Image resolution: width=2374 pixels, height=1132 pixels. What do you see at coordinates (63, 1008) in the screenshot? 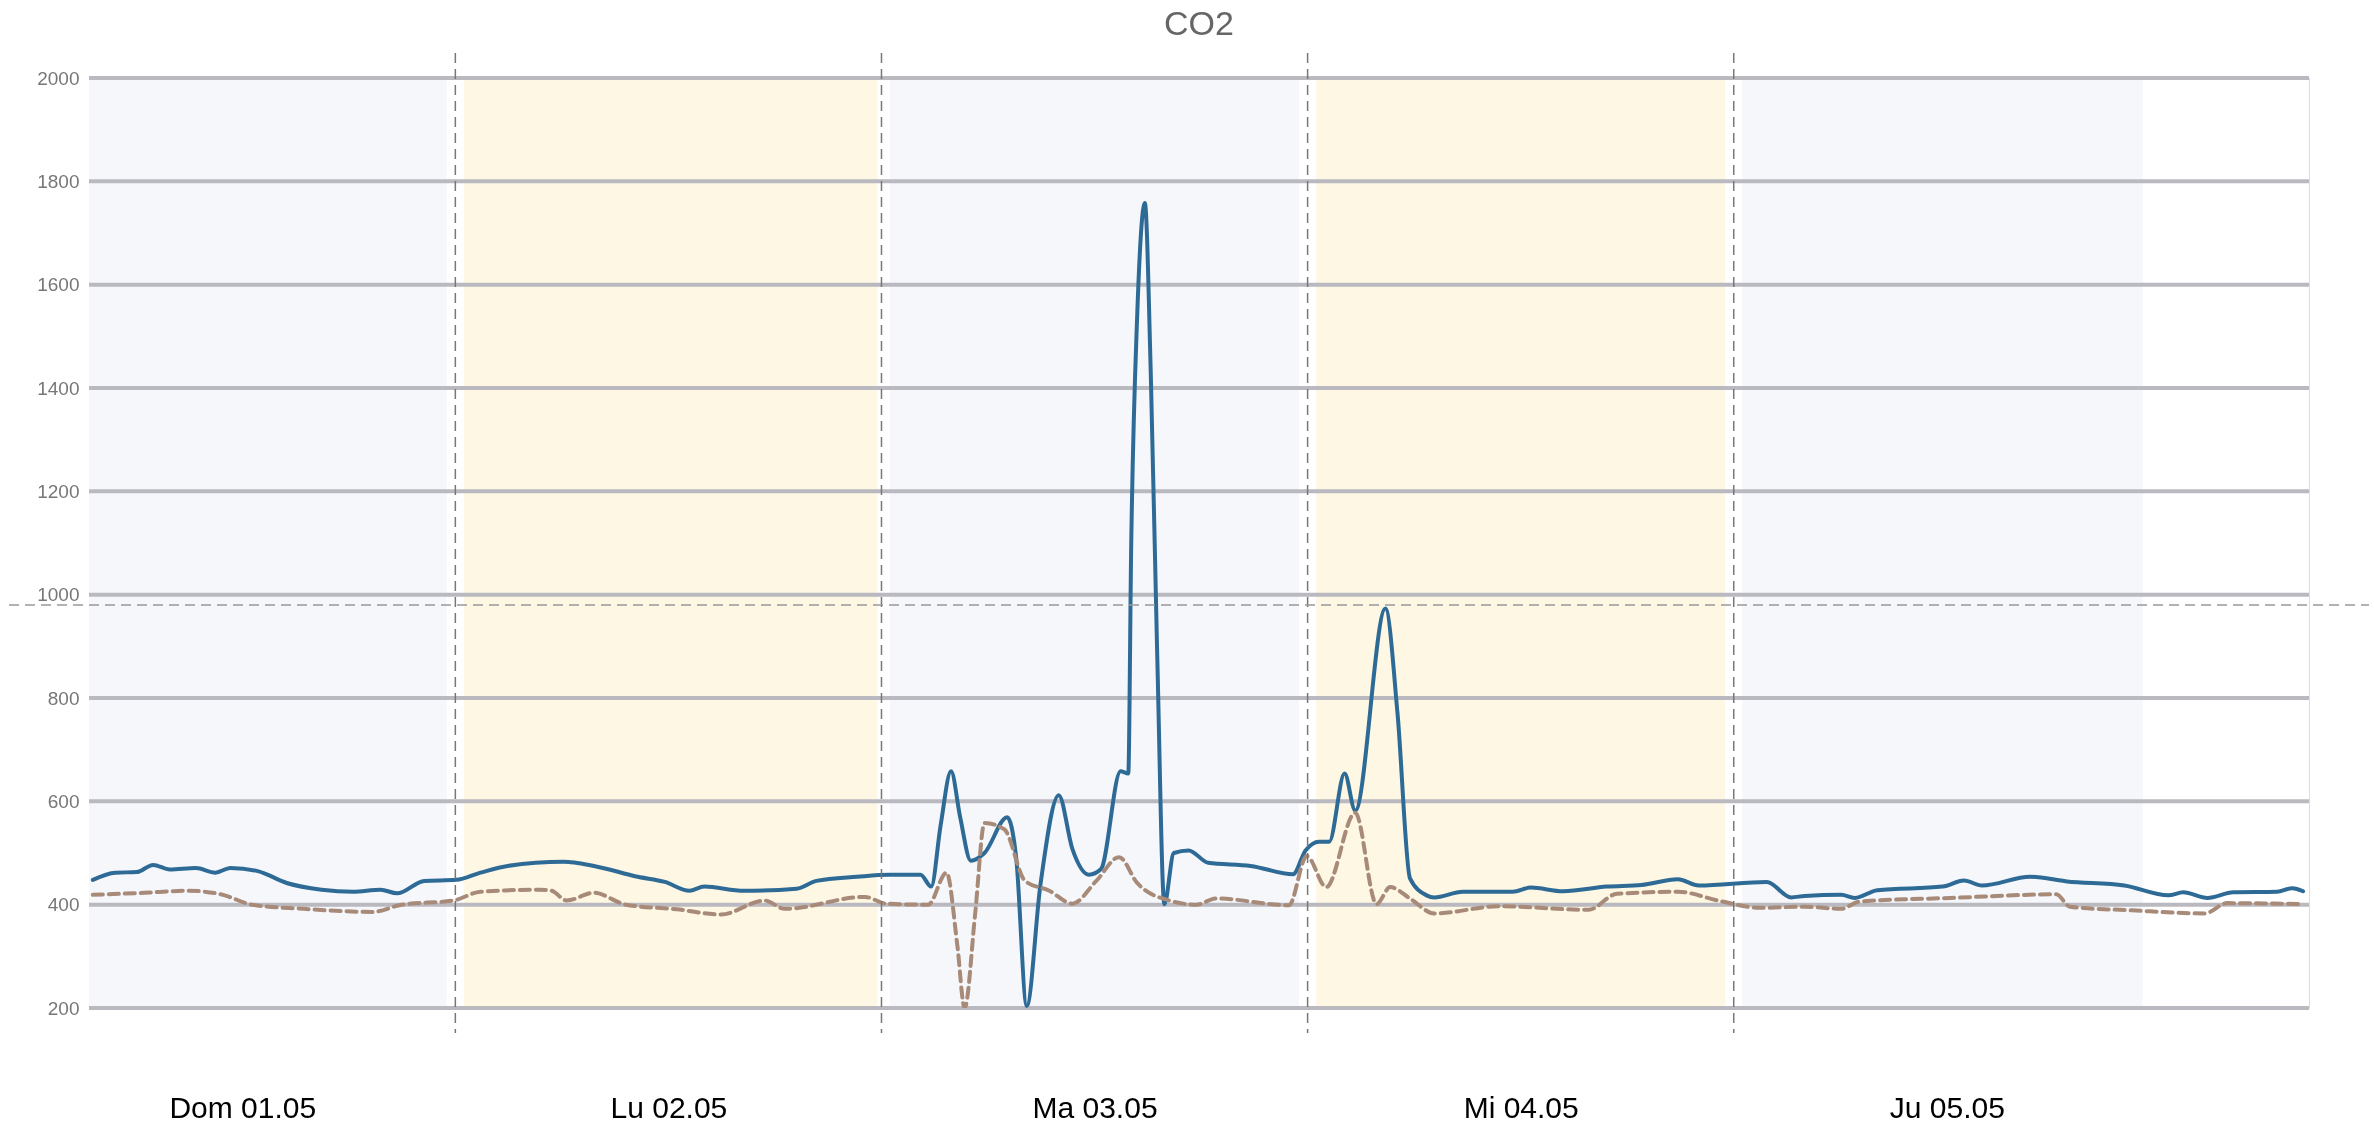
I see `y-tick-label: 200` at bounding box center [63, 1008].